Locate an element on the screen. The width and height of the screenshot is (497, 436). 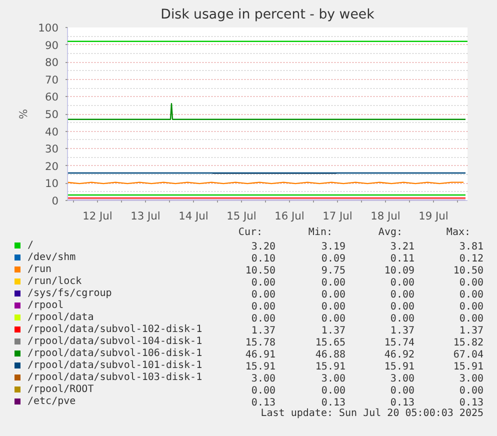
text: 3.81 is located at coordinates (471, 247).